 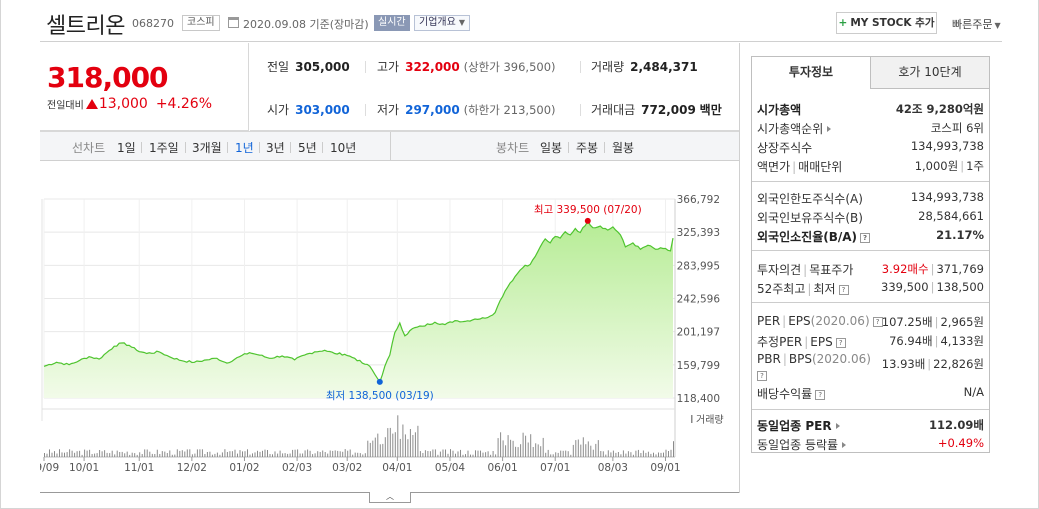 What do you see at coordinates (976, 24) in the screenshot?
I see `quick-order-dropdown: 빠른주문 ▼` at bounding box center [976, 24].